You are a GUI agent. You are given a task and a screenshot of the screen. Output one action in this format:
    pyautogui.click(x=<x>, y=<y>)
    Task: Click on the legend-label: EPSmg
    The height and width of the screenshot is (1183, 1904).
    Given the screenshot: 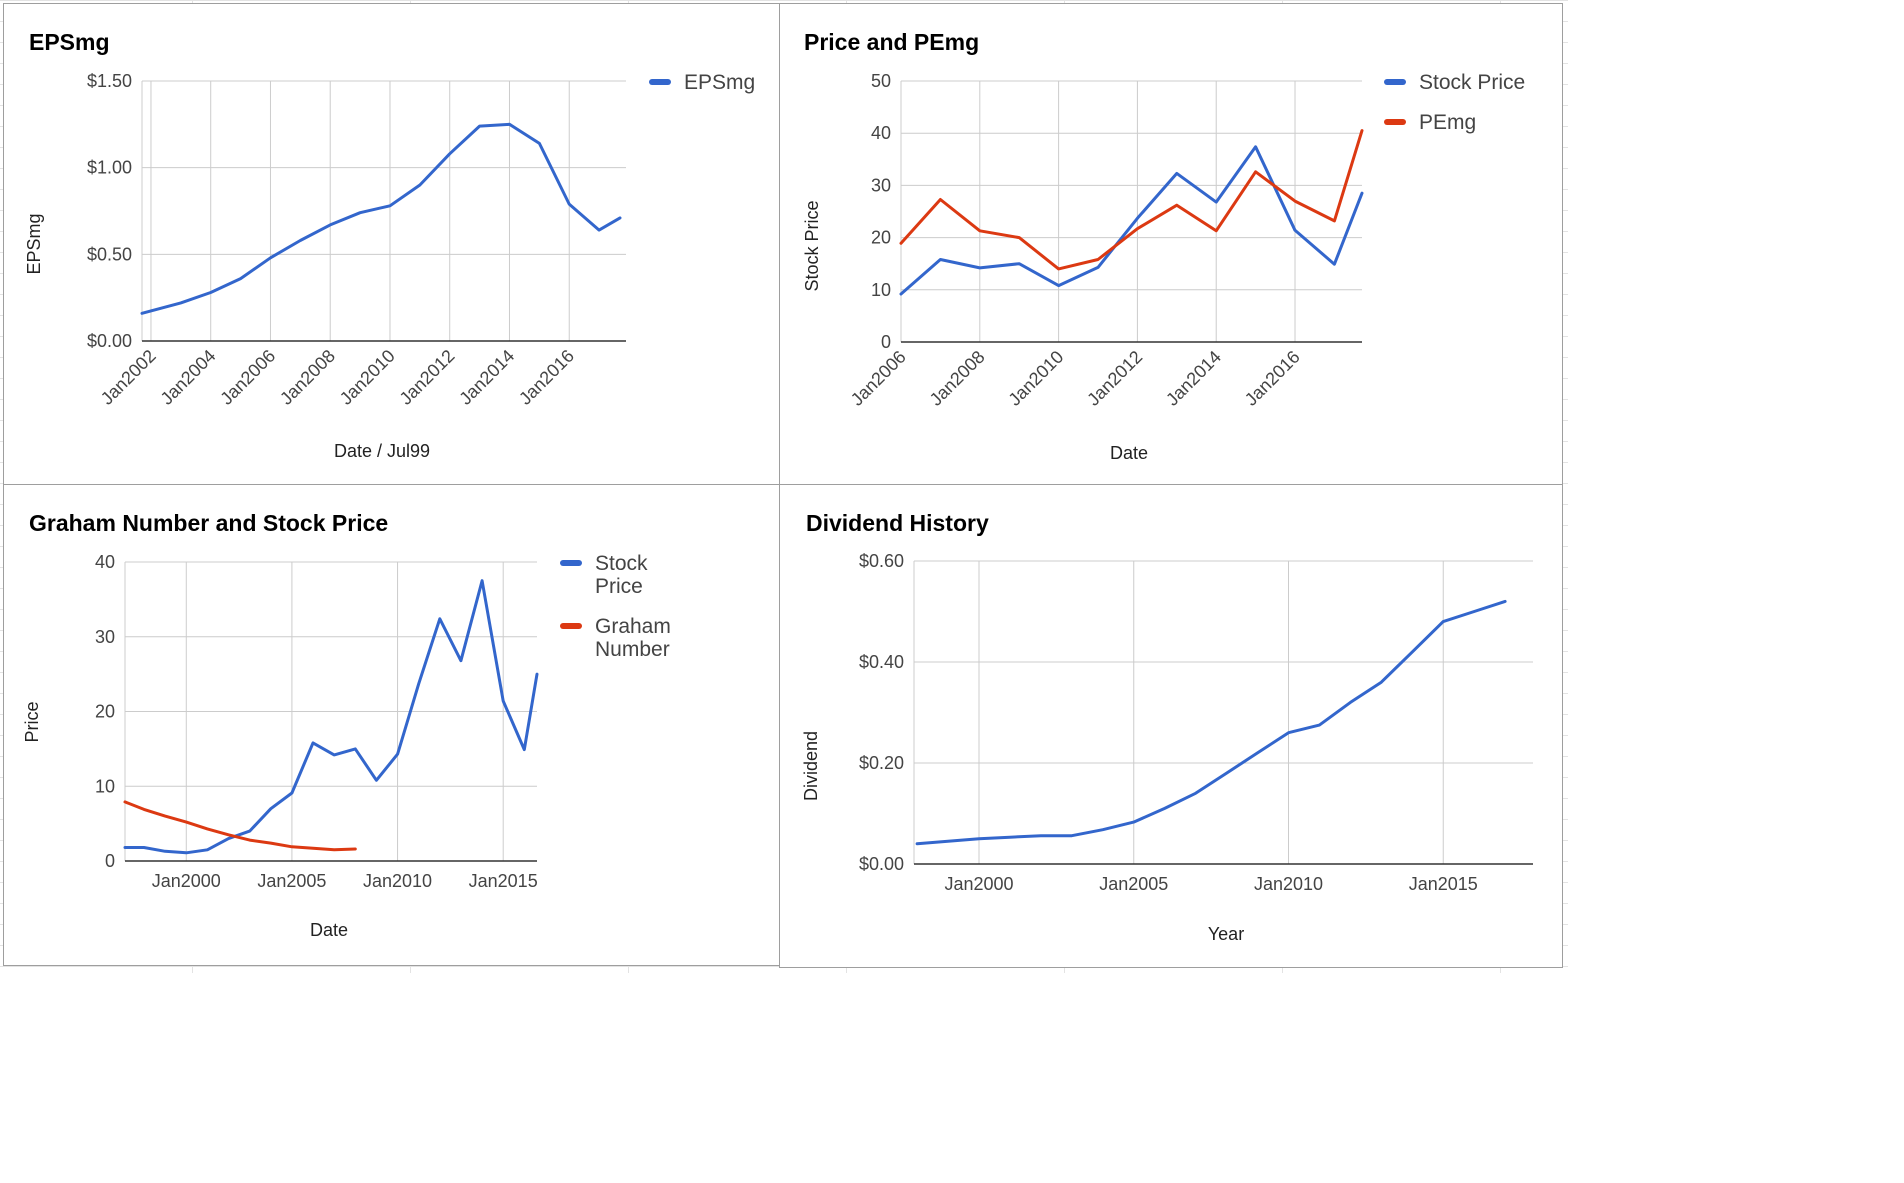 What is the action you would take?
    pyautogui.click(x=719, y=82)
    